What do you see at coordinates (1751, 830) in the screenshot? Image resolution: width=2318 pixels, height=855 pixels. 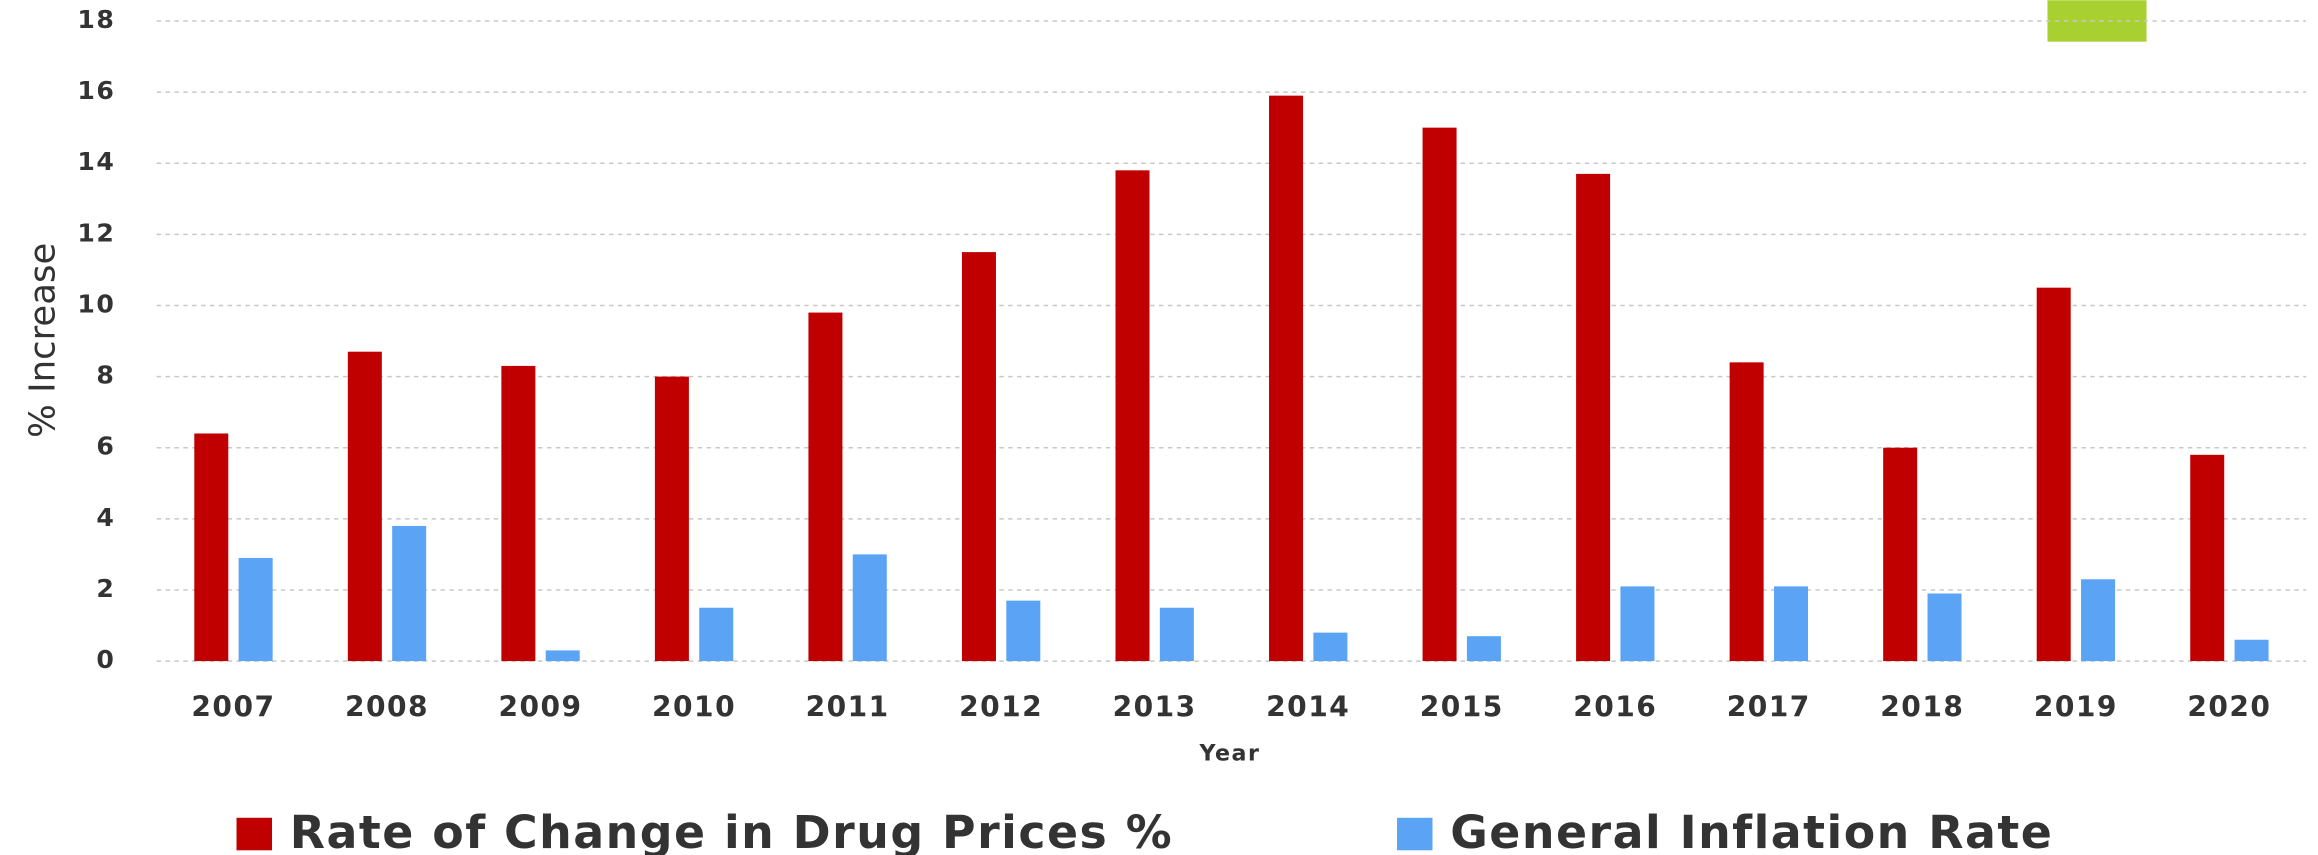 I see `legend-label: General Inflation Rate` at bounding box center [1751, 830].